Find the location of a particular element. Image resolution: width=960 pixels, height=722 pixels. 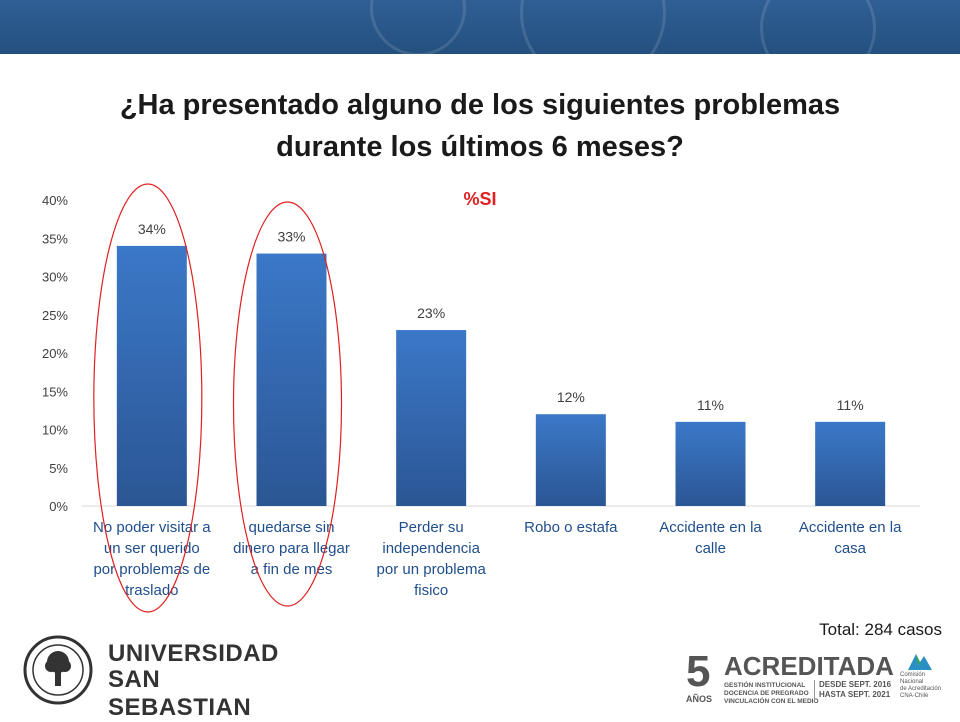

accreditation-area: DOCENCIA DE PREGRADO is located at coordinates (766, 693).